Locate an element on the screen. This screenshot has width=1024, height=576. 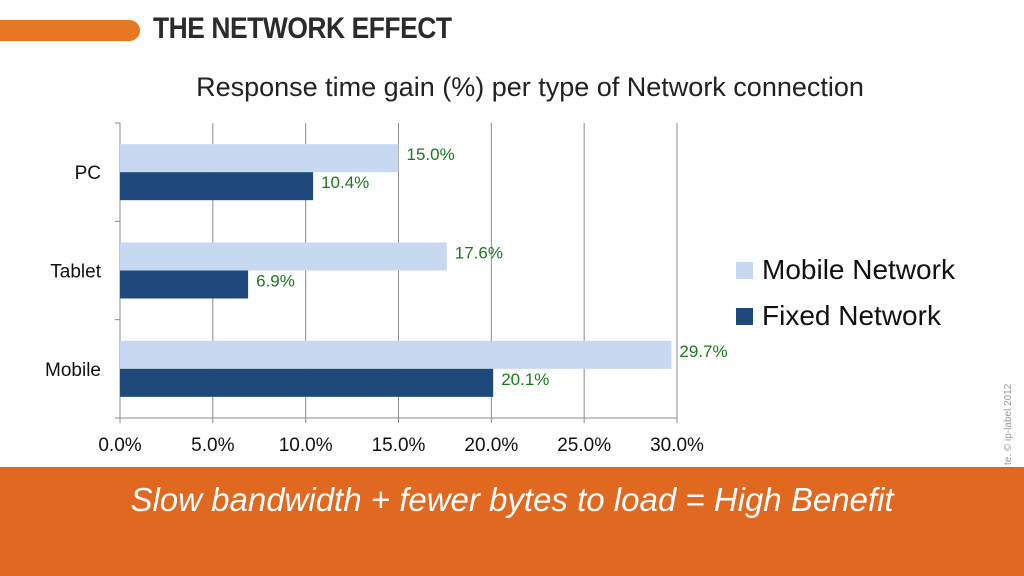
bar-tablet-mobile-network is located at coordinates (283, 256).